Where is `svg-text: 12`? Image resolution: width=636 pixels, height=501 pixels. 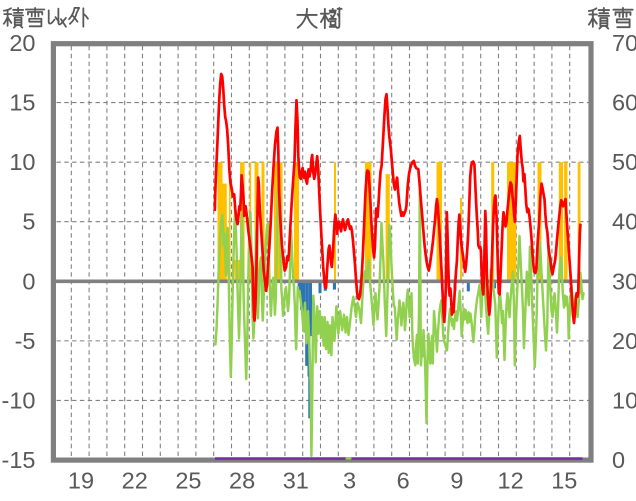 svg-text: 12 is located at coordinates (511, 481).